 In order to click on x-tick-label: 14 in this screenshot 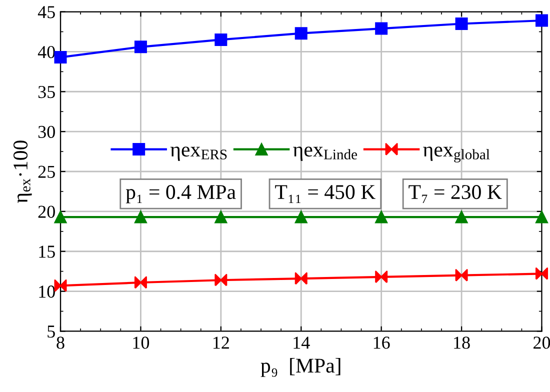, I will do `click(302, 342)`.